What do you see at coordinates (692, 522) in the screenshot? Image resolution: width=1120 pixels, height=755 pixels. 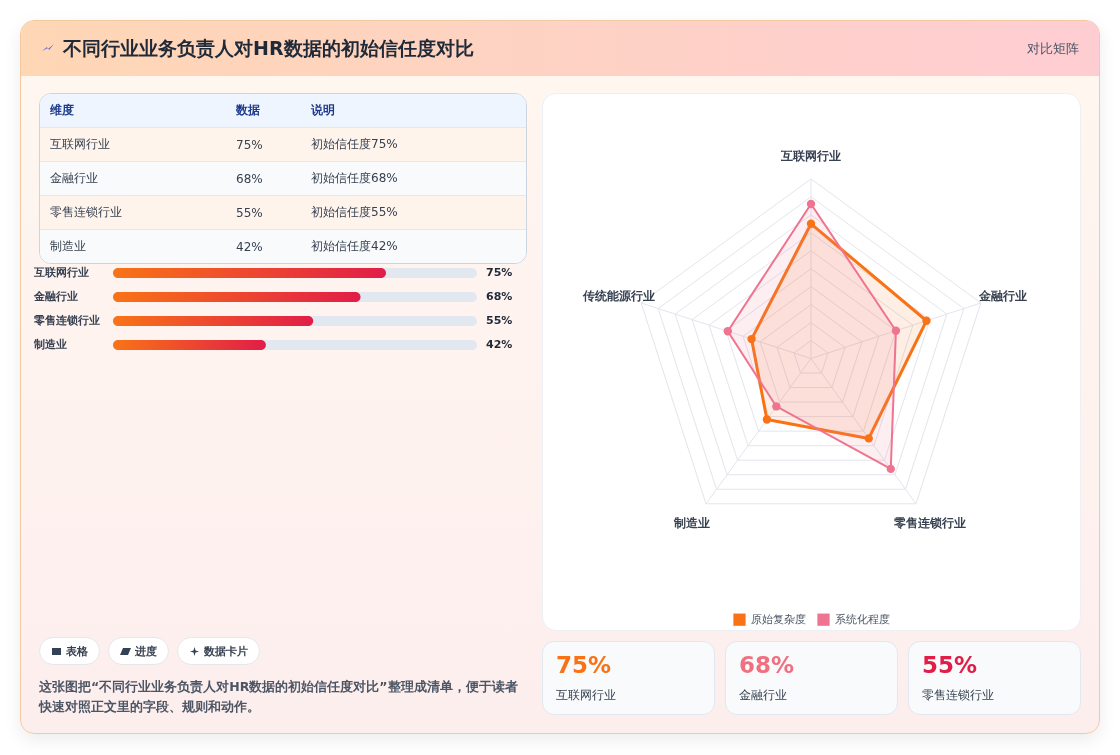 I see `spoke-label: 制造业` at bounding box center [692, 522].